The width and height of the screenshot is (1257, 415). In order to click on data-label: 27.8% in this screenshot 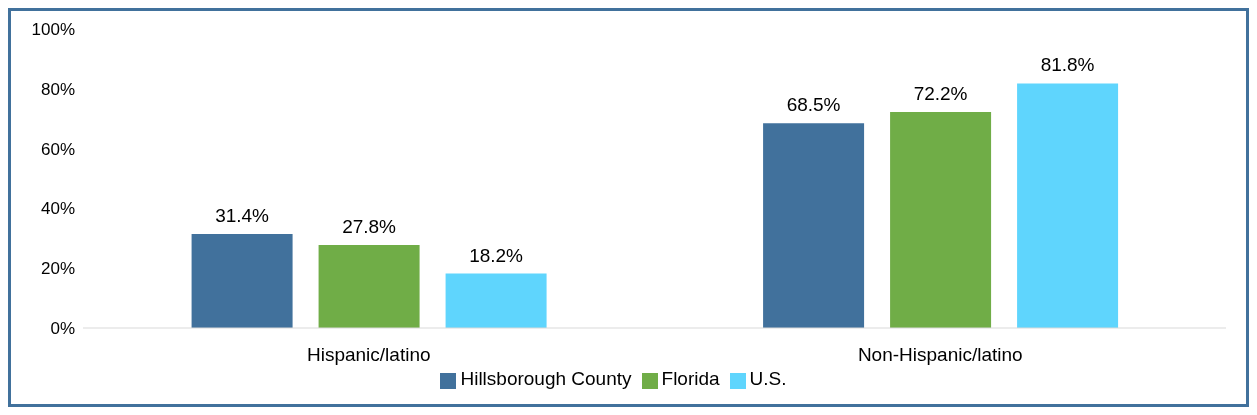, I will do `click(369, 226)`.